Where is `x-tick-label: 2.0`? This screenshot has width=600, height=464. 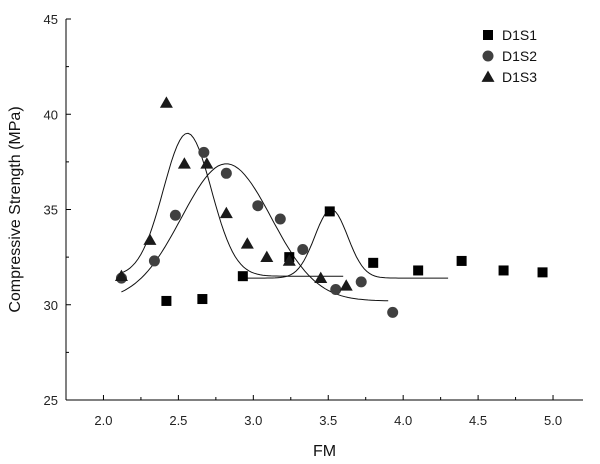 x-tick-label: 2.0 is located at coordinates (103, 420).